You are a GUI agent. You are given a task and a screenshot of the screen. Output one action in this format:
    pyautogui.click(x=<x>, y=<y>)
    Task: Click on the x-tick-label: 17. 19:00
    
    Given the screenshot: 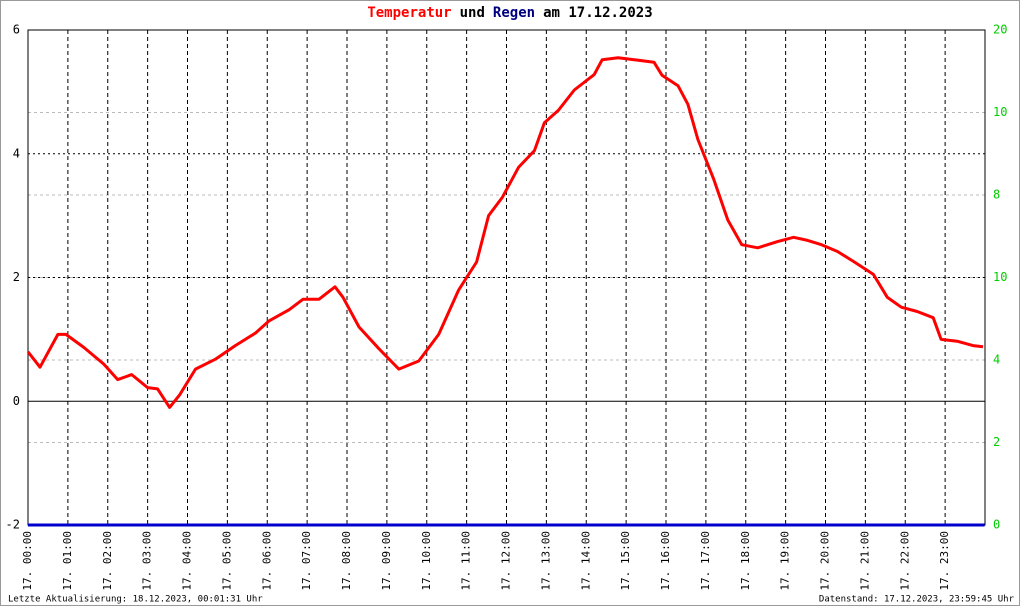 What is the action you would take?
    pyautogui.click(x=785, y=561)
    